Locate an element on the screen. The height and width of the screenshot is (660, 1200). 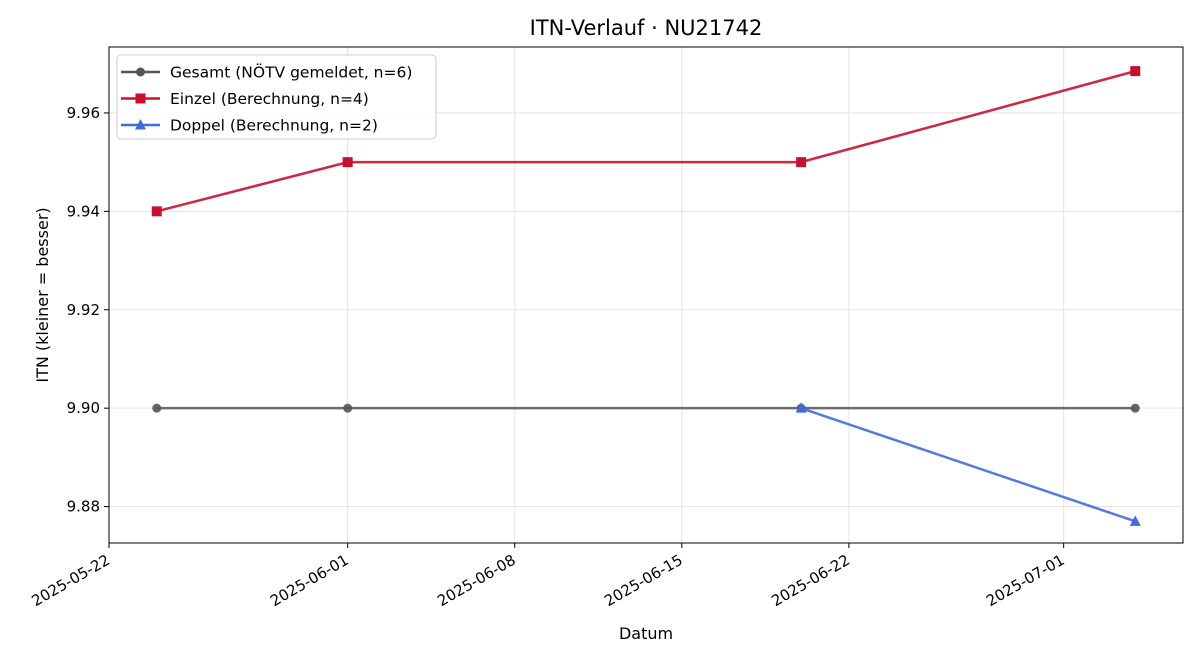
x-tick-label: 2025-06-22 is located at coordinates (810, 580).